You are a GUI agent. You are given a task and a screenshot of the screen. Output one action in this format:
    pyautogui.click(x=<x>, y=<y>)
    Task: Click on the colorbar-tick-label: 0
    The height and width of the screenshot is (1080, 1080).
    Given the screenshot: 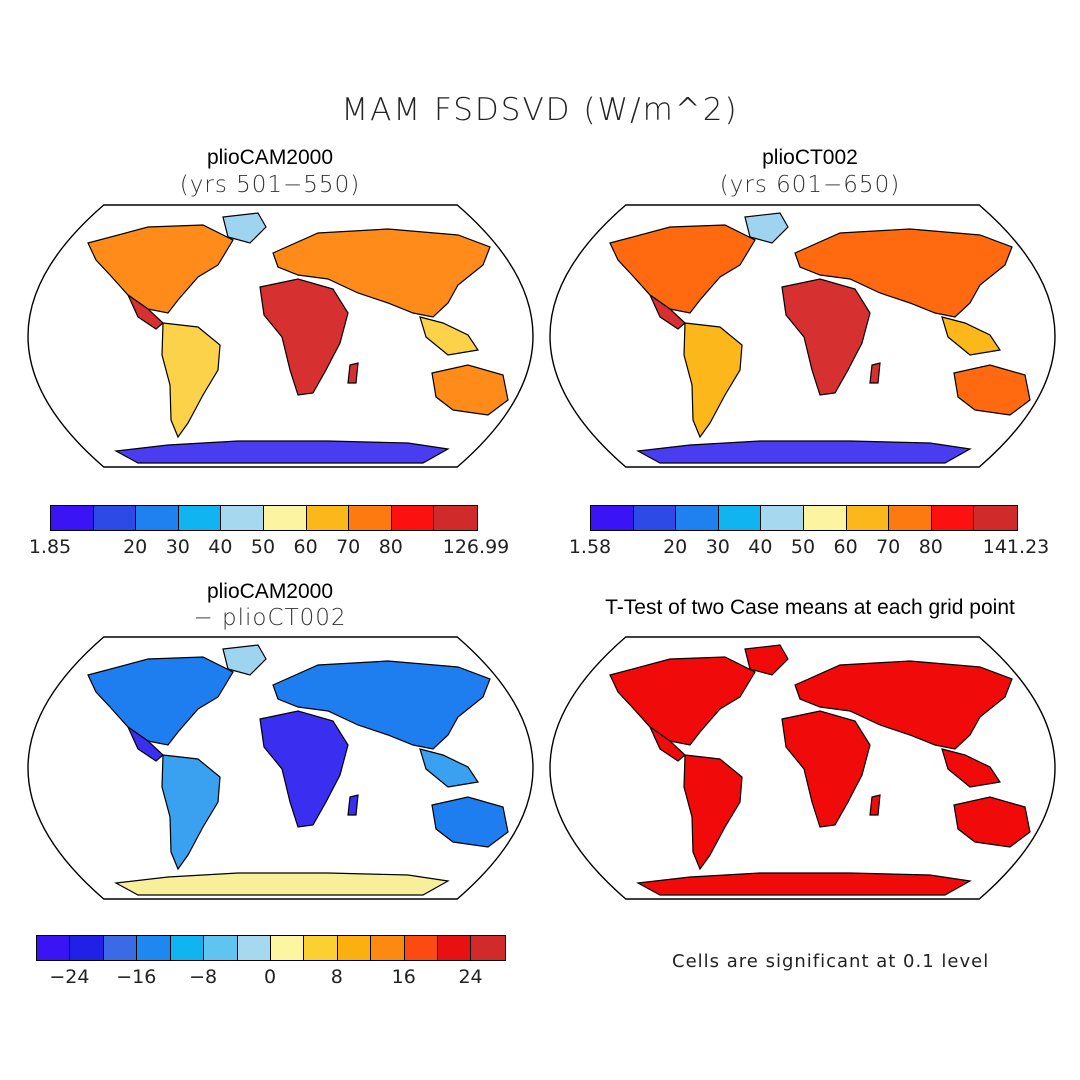 What is the action you would take?
    pyautogui.click(x=270, y=977)
    